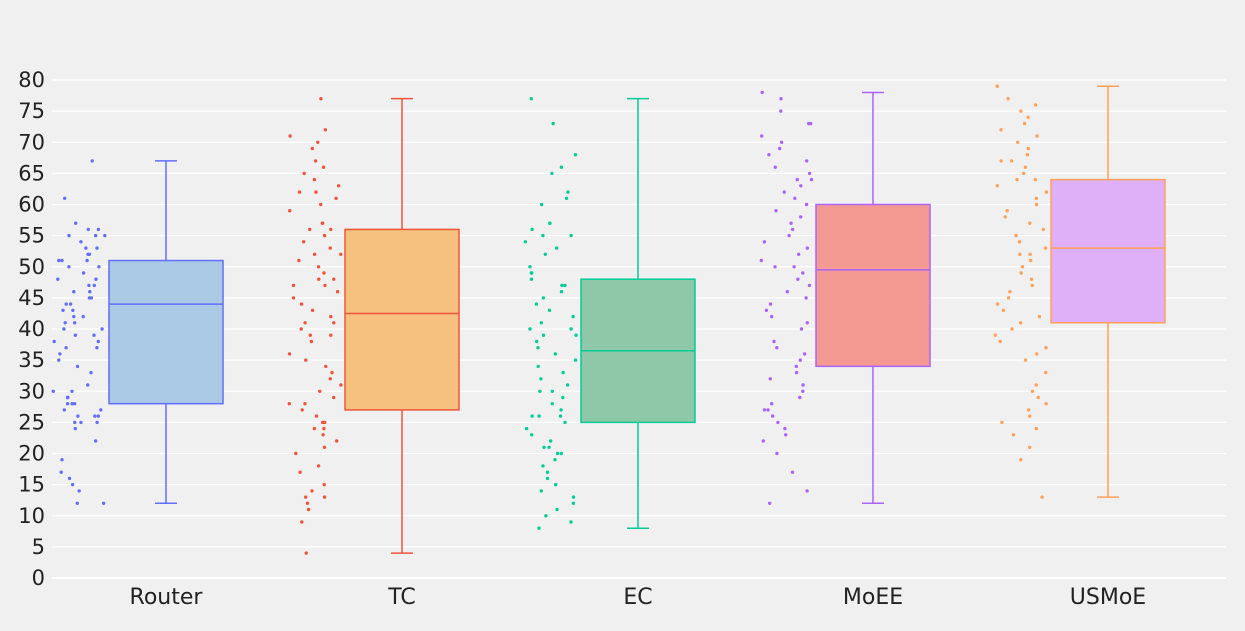  Describe the element at coordinates (1079, 291) in the screenshot. I see `series-usmoe` at that location.